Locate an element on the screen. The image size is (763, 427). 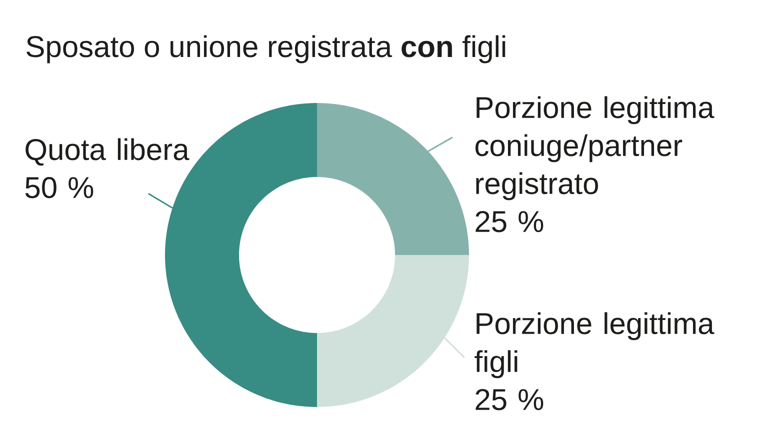
slice-label: Porzione legittima figli is located at coordinates (594, 345).